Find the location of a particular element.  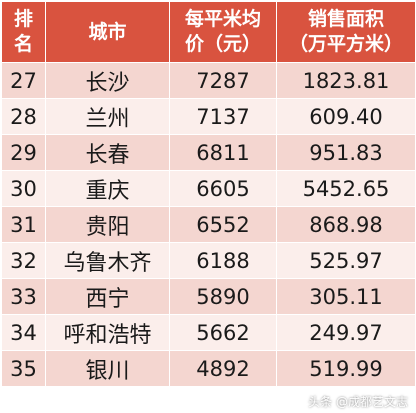

area-cell: 249.97 is located at coordinates (346, 332).